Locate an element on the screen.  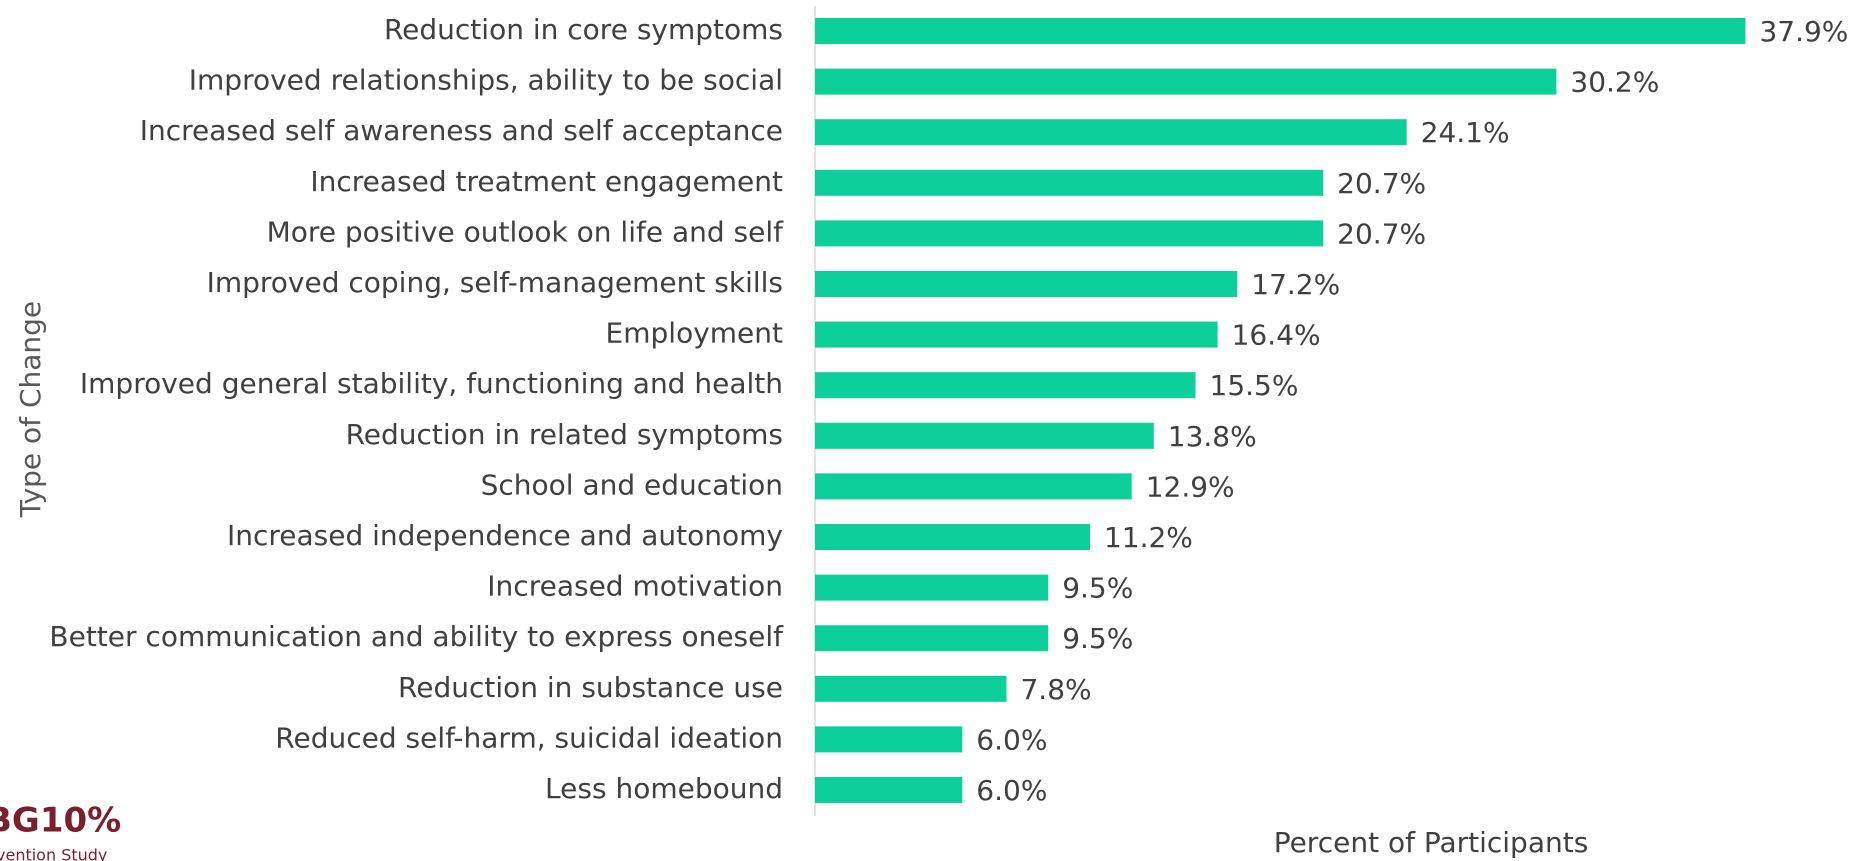
y-tick-label: Employment is located at coordinates (694, 333).